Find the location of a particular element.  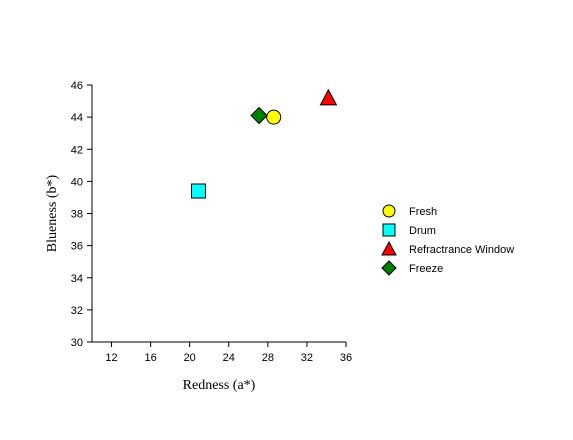

data-point-circle is located at coordinates (274, 117).